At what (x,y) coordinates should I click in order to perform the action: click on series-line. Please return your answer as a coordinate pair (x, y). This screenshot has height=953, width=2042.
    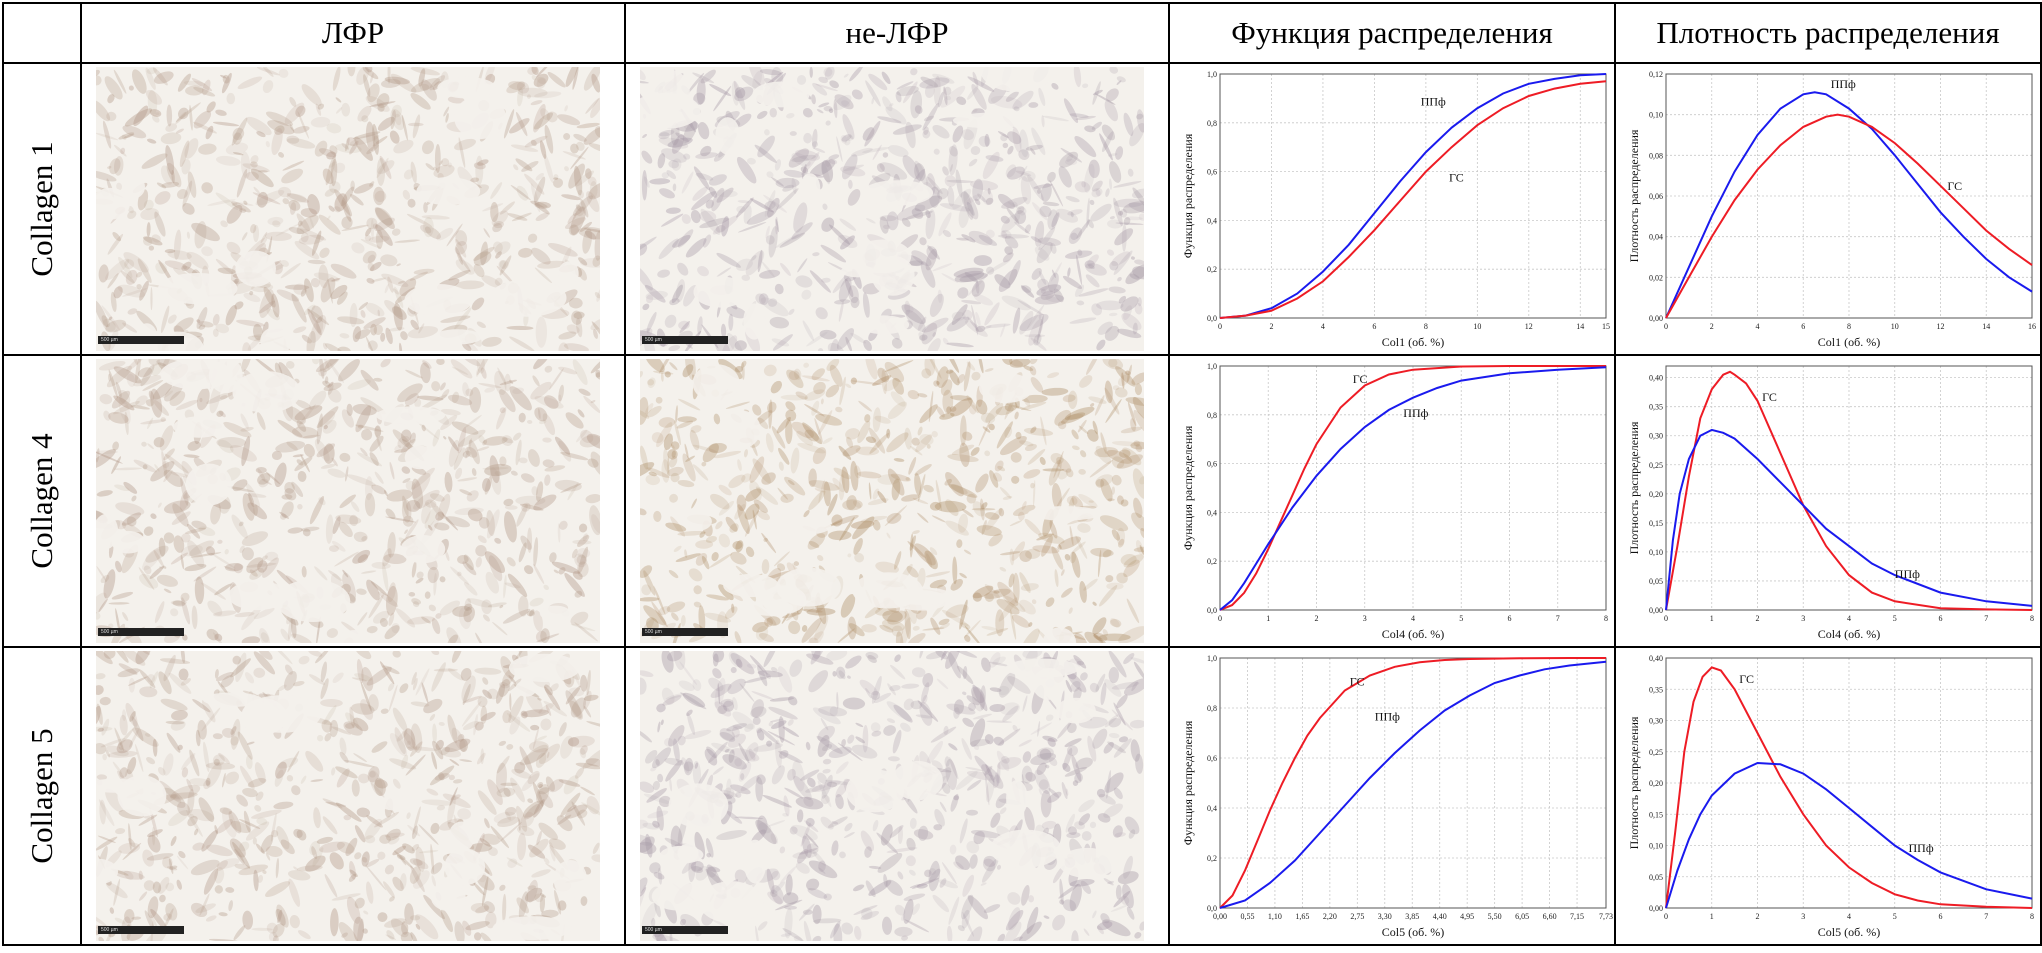
    Looking at the image, I should click on (1412, 488).